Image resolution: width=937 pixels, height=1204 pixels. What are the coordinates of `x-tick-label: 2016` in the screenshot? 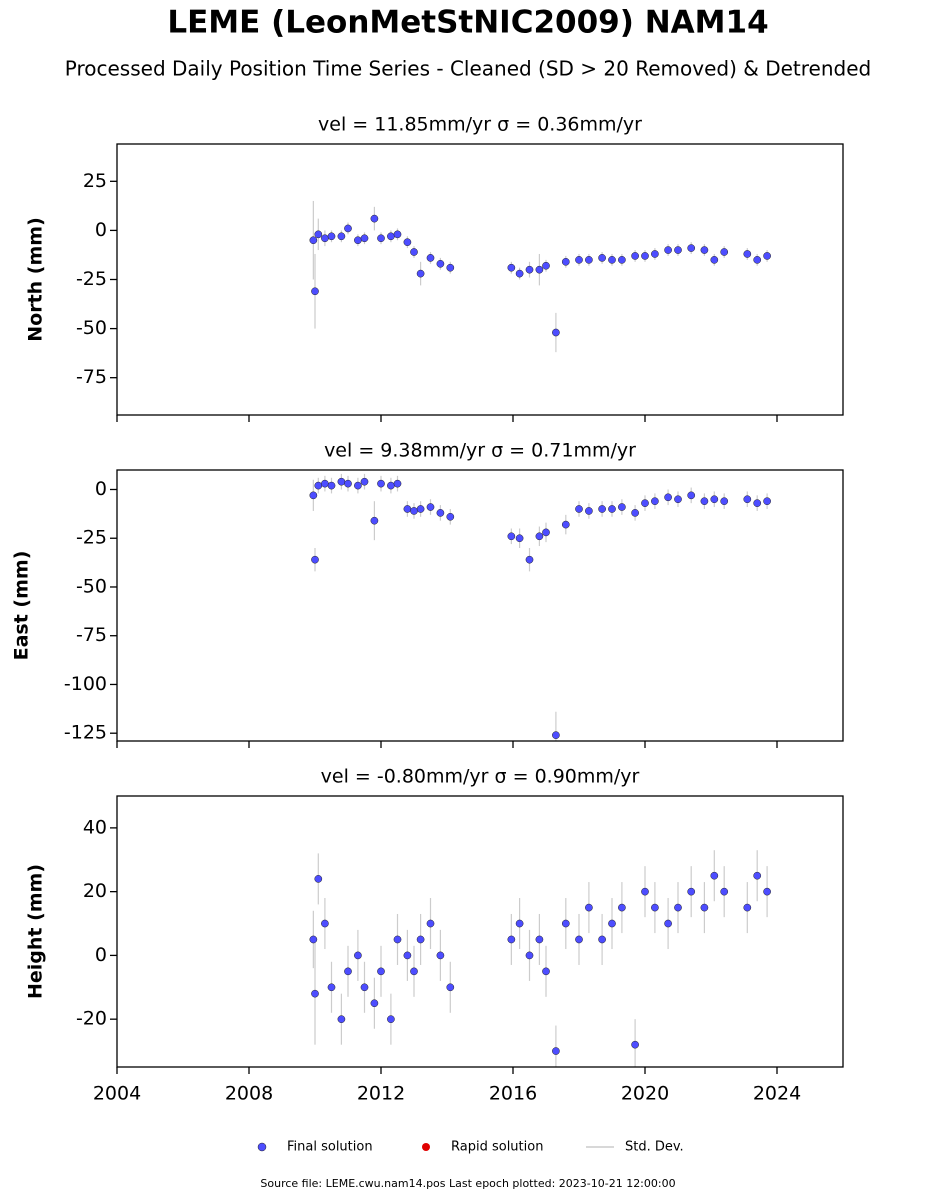 It's located at (513, 1094).